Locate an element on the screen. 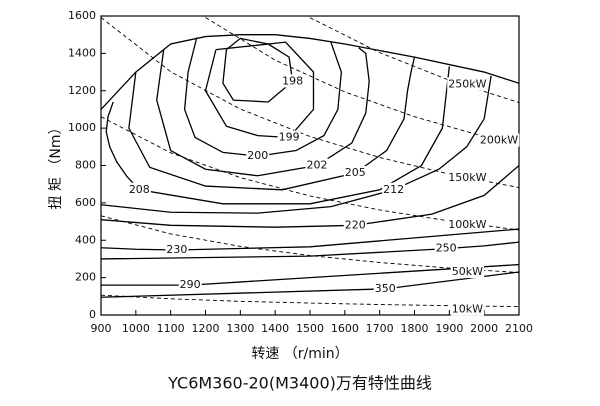 This screenshot has width=600, height=406. y-axis-label: 扭 矩 （Nm） is located at coordinates (56, 164).